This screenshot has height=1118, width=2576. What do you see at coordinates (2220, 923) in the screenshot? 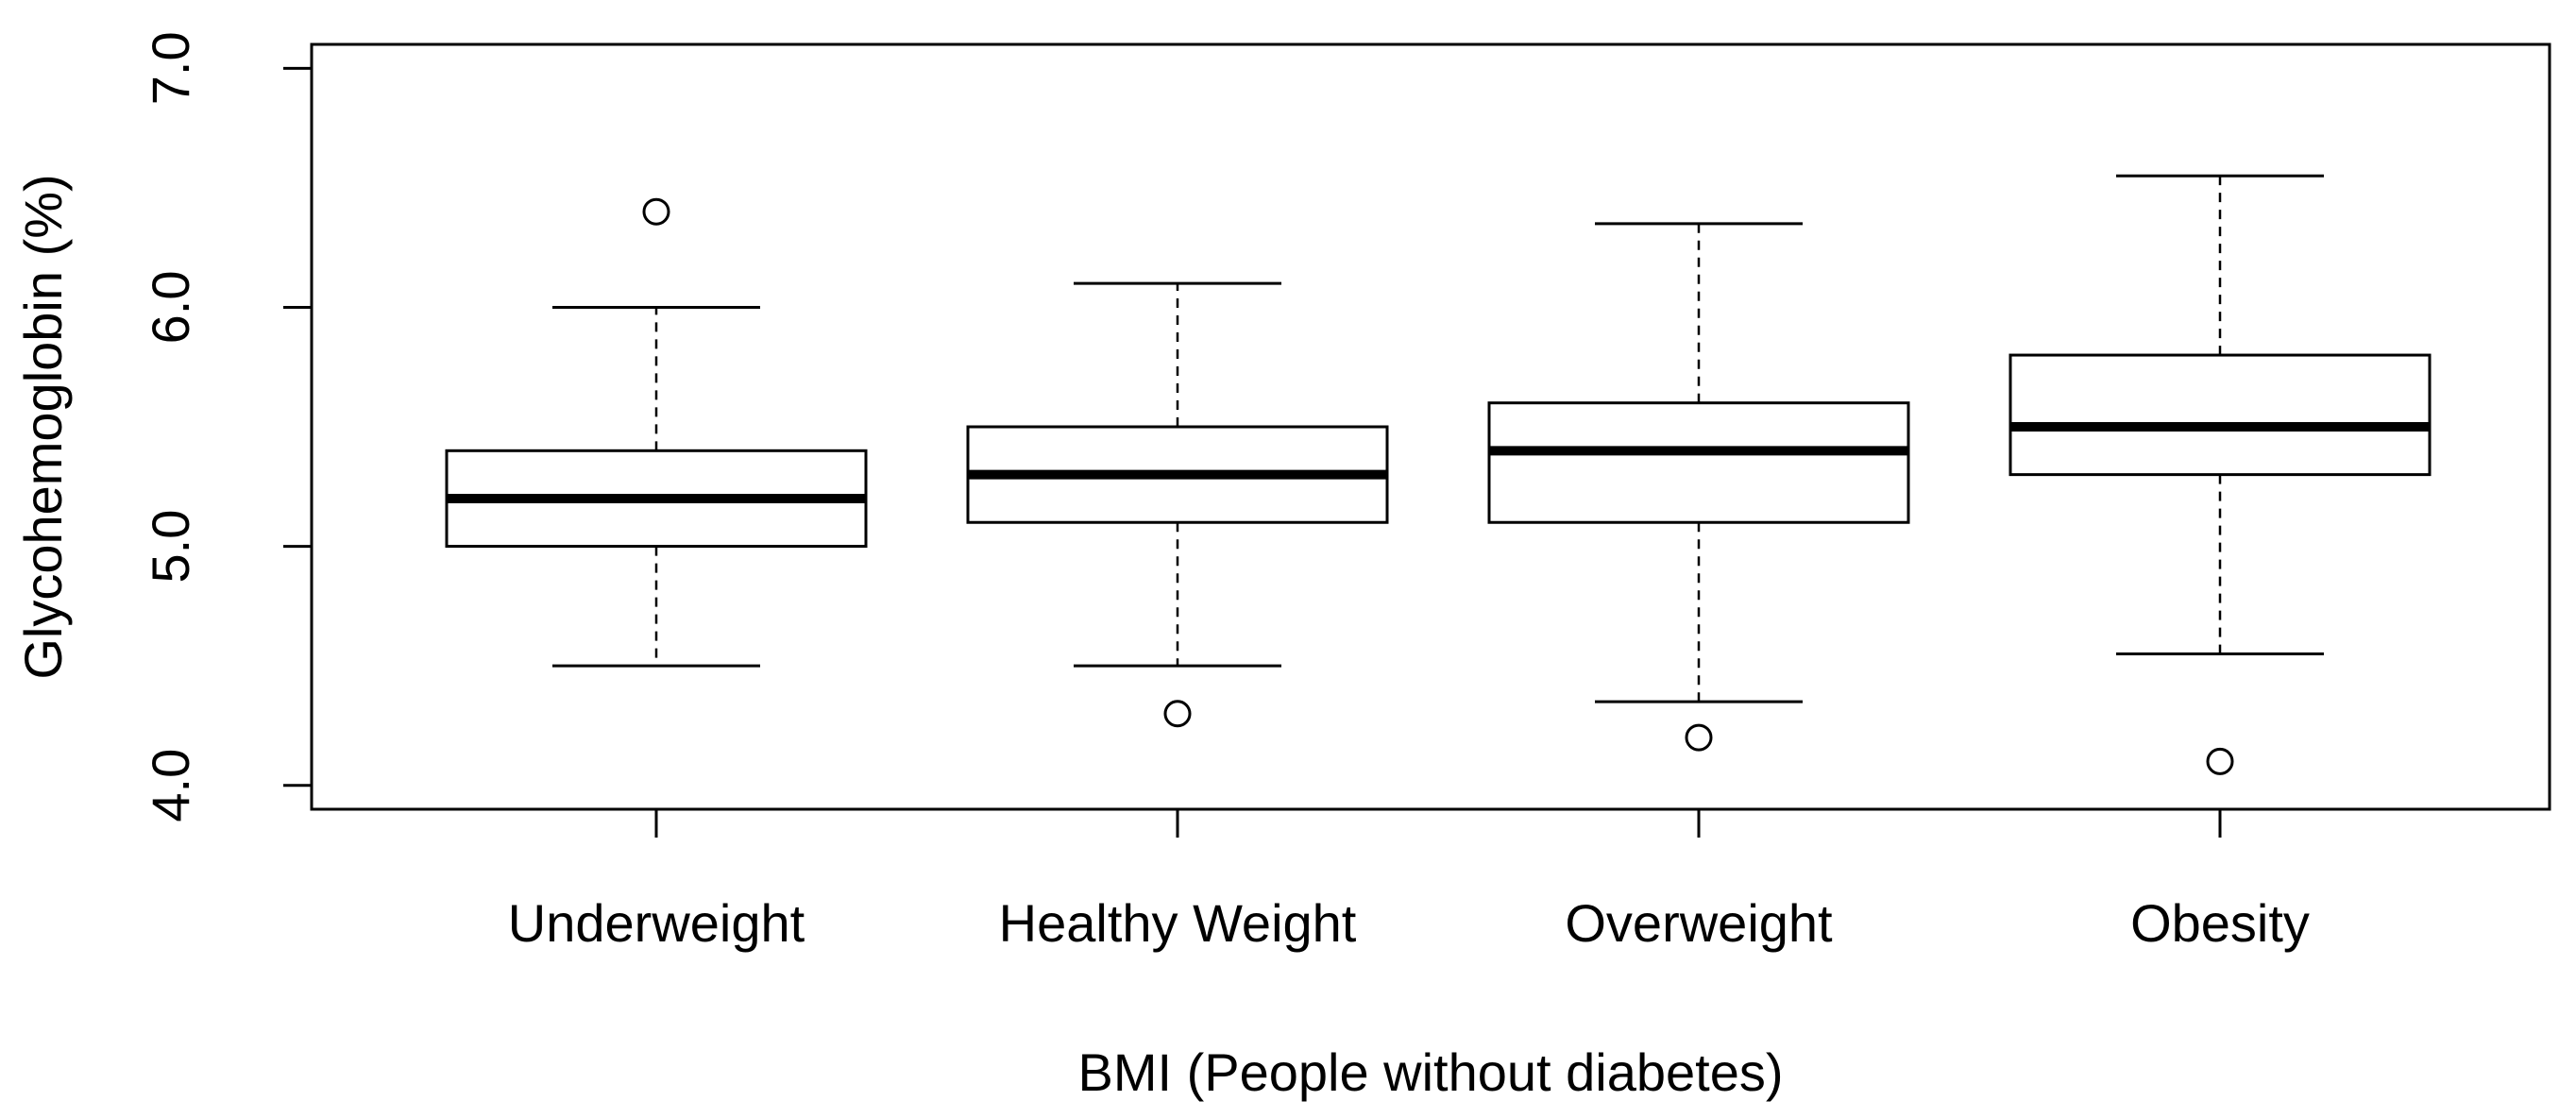
I see `x-tick-label: Obesity` at bounding box center [2220, 923].